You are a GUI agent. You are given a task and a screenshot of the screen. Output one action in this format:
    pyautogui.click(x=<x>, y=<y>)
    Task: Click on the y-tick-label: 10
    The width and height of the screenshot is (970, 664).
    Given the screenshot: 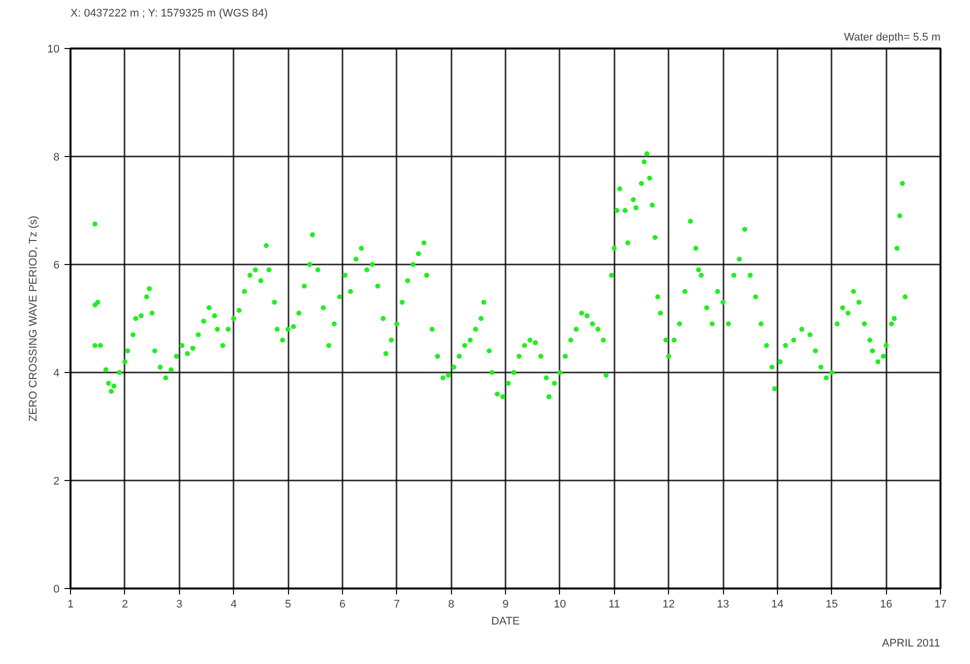 What is the action you would take?
    pyautogui.click(x=53, y=50)
    